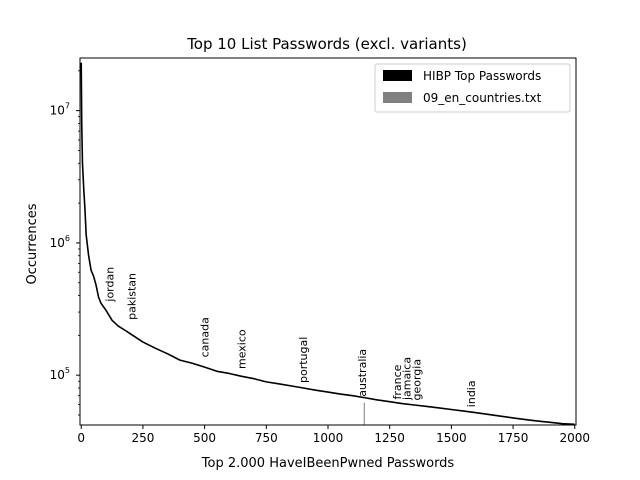 The height and width of the screenshot is (480, 640). Describe the element at coordinates (362, 373) in the screenshot. I see `annotation-label: australia` at that location.